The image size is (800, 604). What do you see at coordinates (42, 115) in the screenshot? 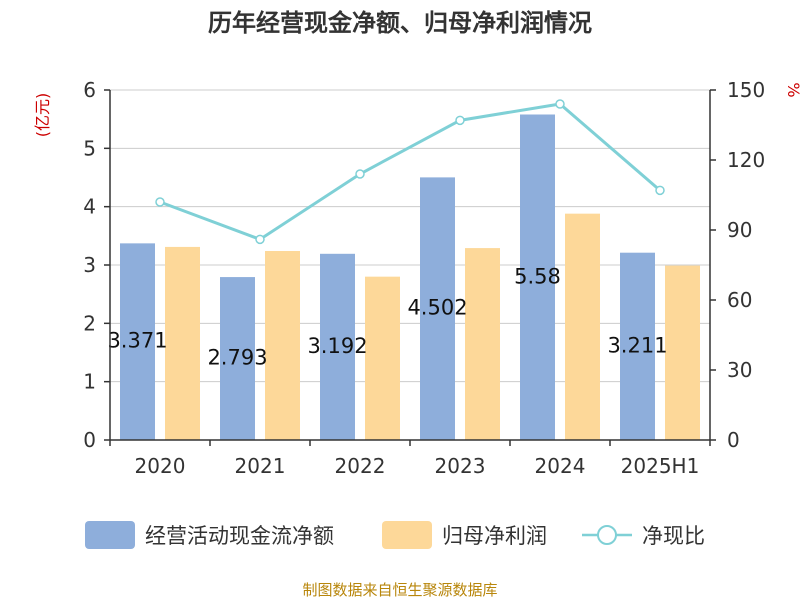
I see `left-axis-label: (亿元)` at bounding box center [42, 115].